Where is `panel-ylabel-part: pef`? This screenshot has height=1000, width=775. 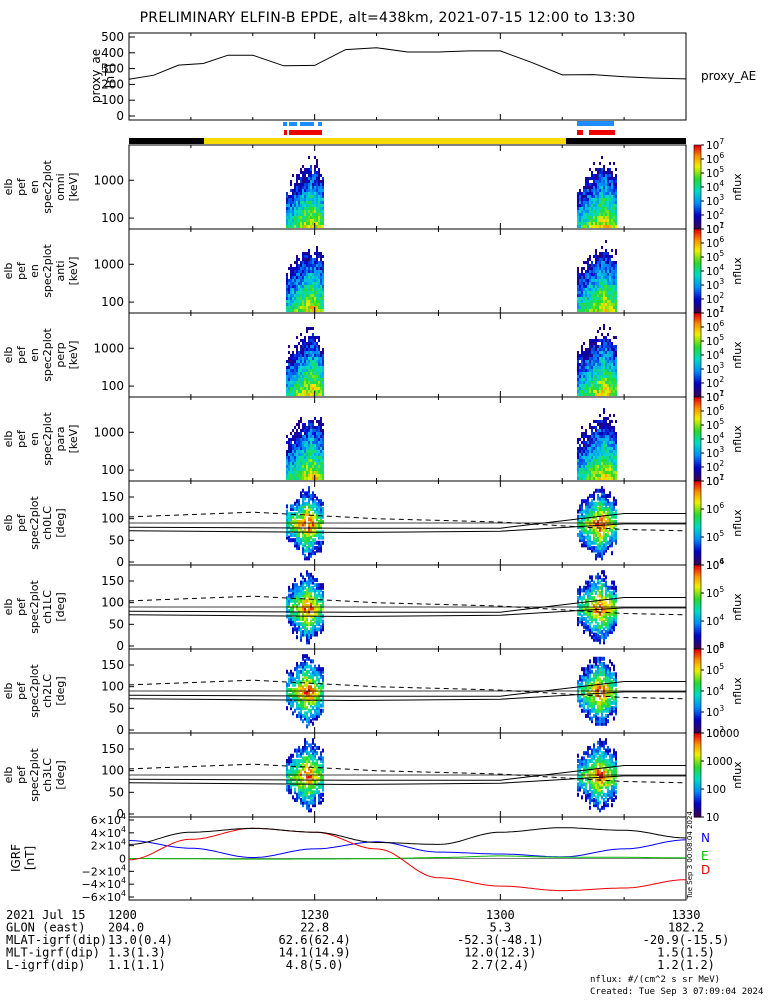
panel-ylabel-part: pef is located at coordinates (21, 354).